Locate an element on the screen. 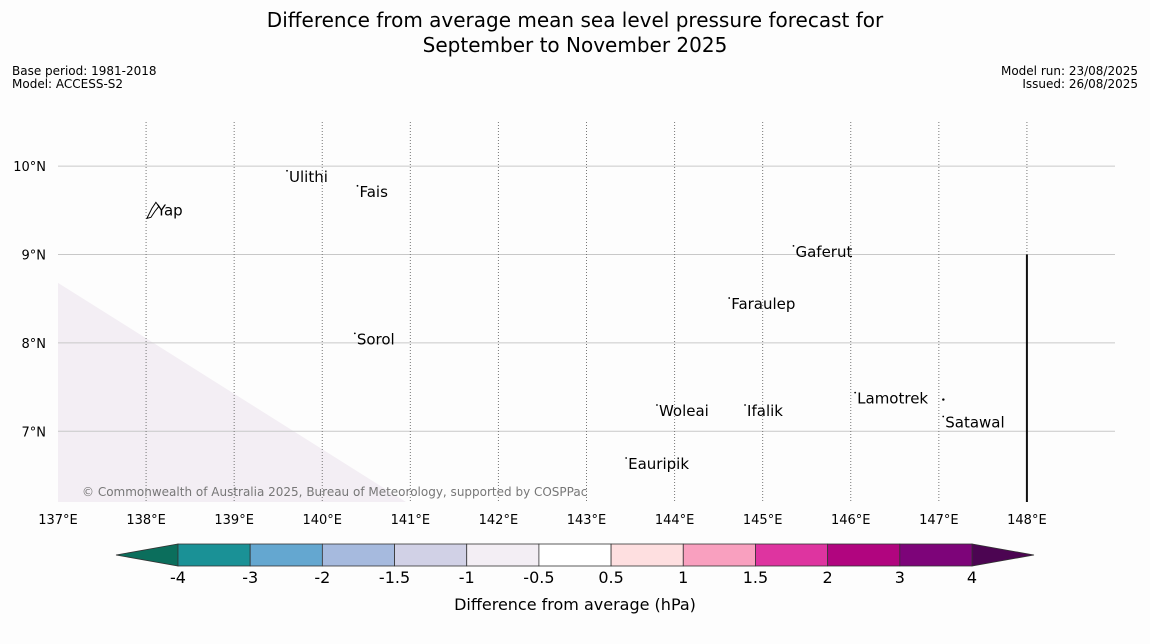 The width and height of the screenshot is (1150, 644). lon-tick-label: 142°E is located at coordinates (499, 520).